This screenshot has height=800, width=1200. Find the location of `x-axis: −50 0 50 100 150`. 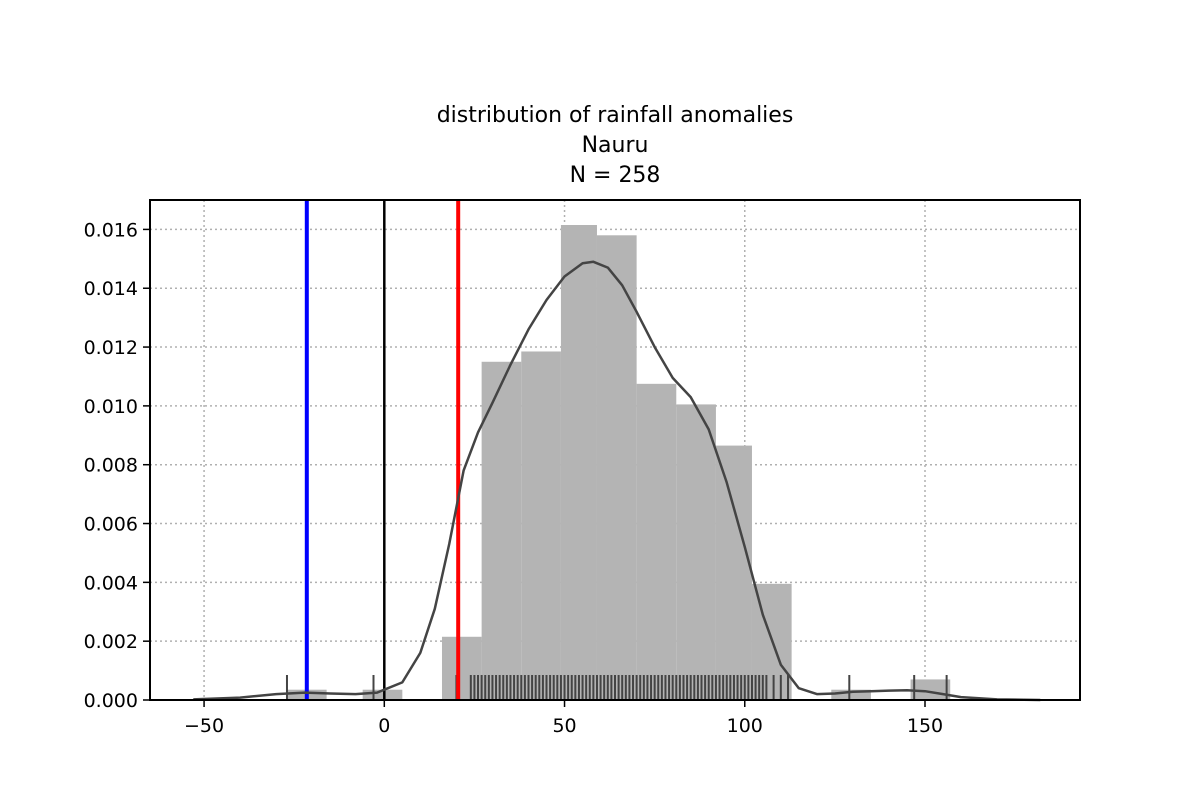

x-axis: −50 0 50 100 150 is located at coordinates (563, 718).